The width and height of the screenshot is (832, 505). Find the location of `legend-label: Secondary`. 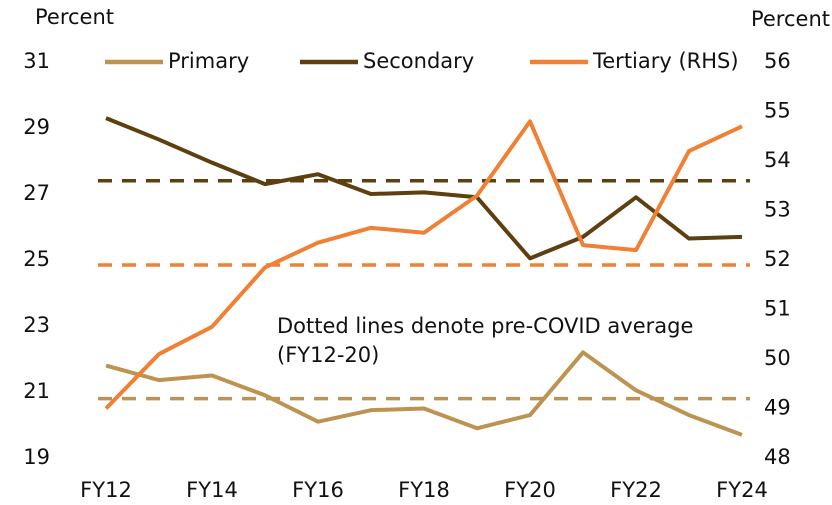

legend-label: Secondary is located at coordinates (418, 61).